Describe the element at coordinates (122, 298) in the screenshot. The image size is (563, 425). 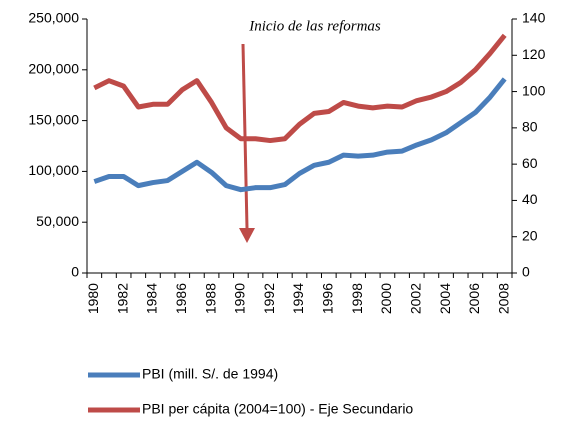
I see `x-tick-label: 1982` at that location.